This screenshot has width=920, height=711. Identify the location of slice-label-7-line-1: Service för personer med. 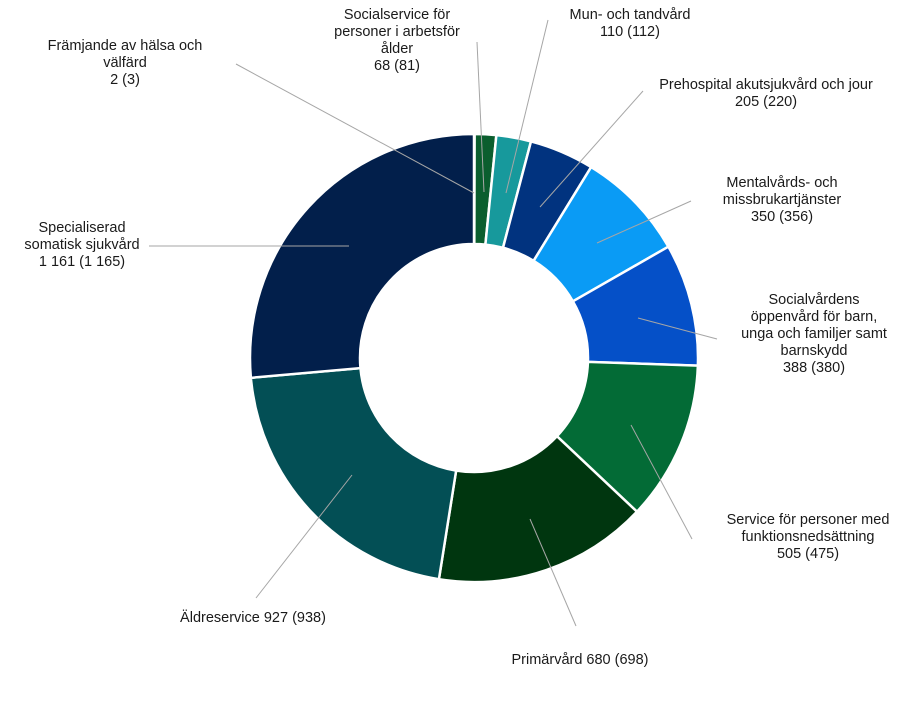
(808, 520).